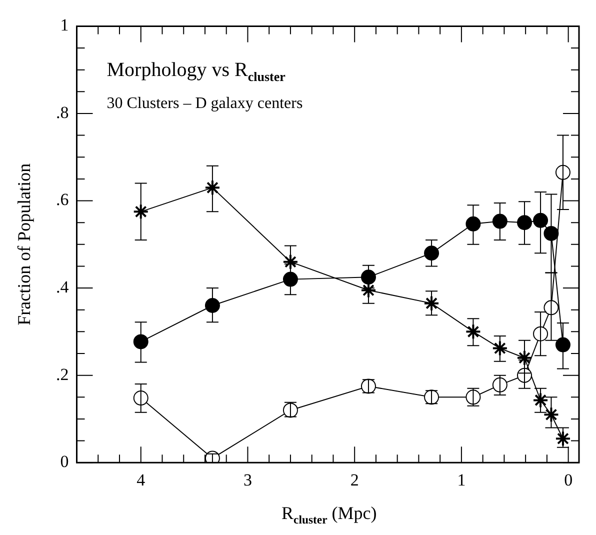 The image size is (596, 535). I want to click on x-tick-label: 4, so click(141, 480).